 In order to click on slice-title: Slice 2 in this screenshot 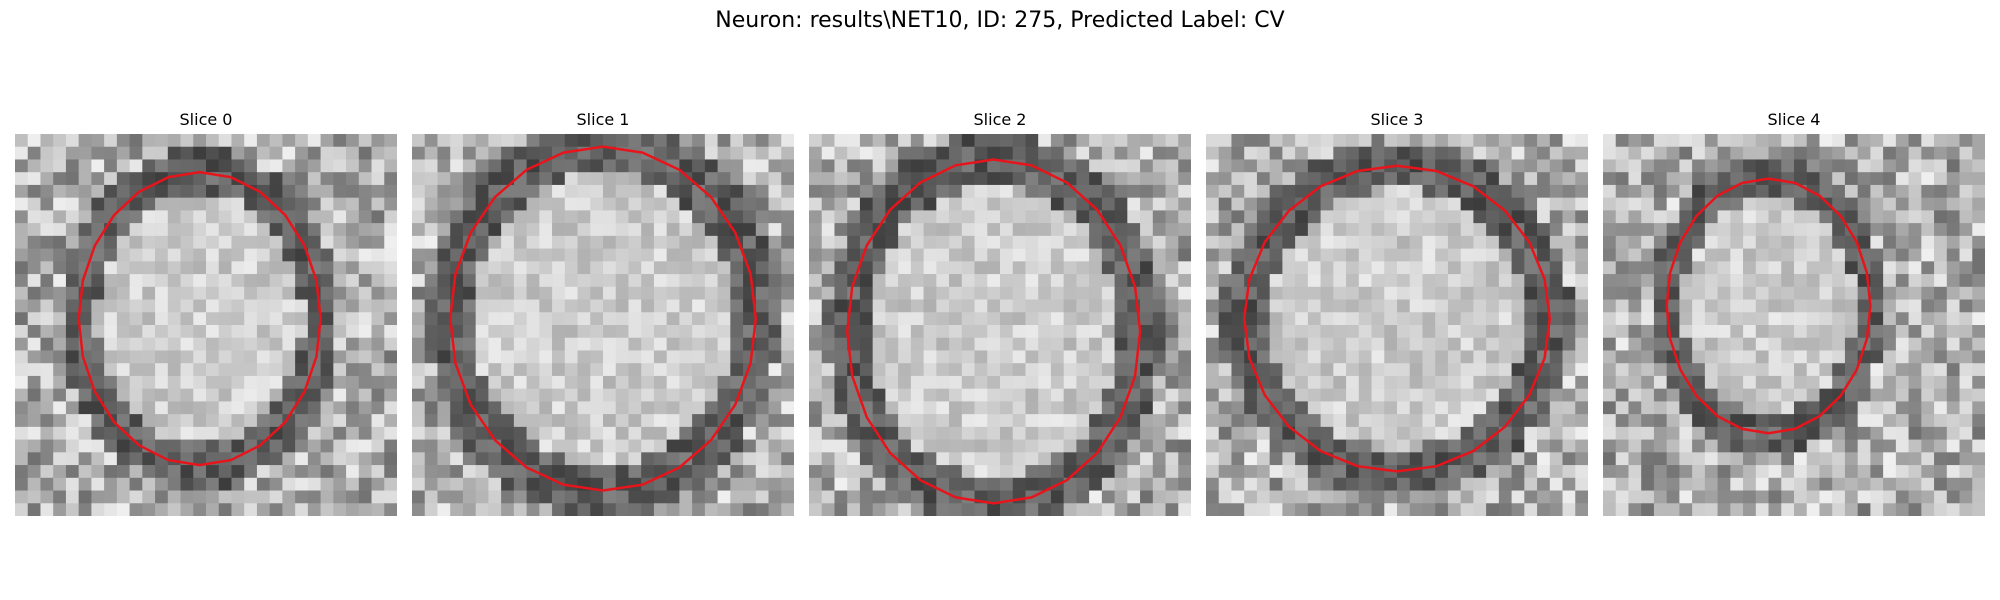, I will do `click(1000, 119)`.